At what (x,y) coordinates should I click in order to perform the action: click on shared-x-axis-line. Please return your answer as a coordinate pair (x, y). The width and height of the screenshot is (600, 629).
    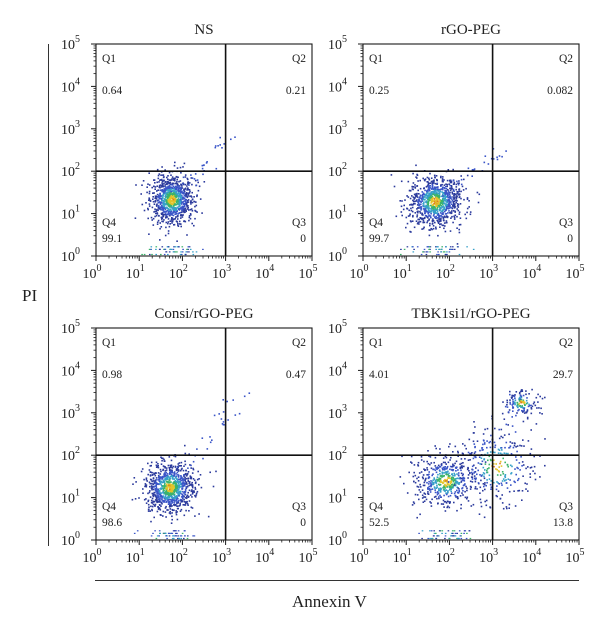
    Looking at the image, I should click on (337, 580).